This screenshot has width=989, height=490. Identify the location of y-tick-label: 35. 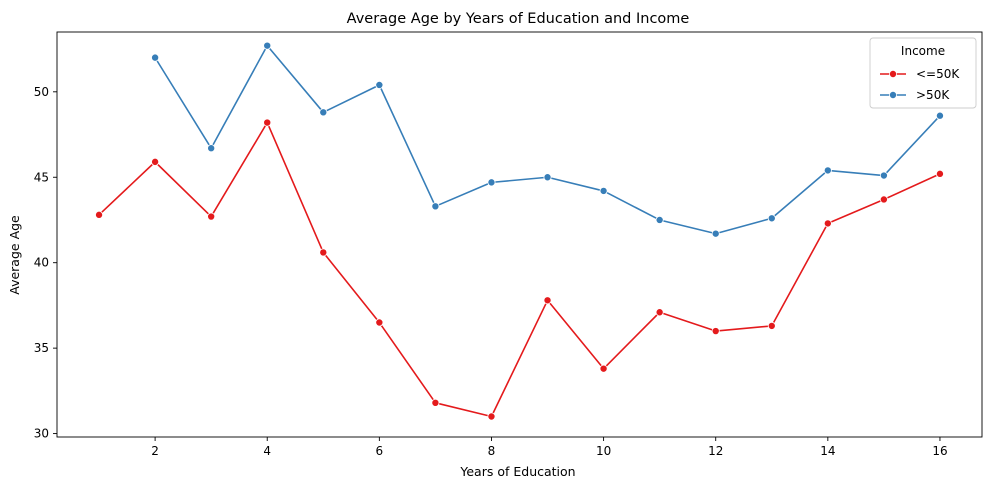
(41, 348).